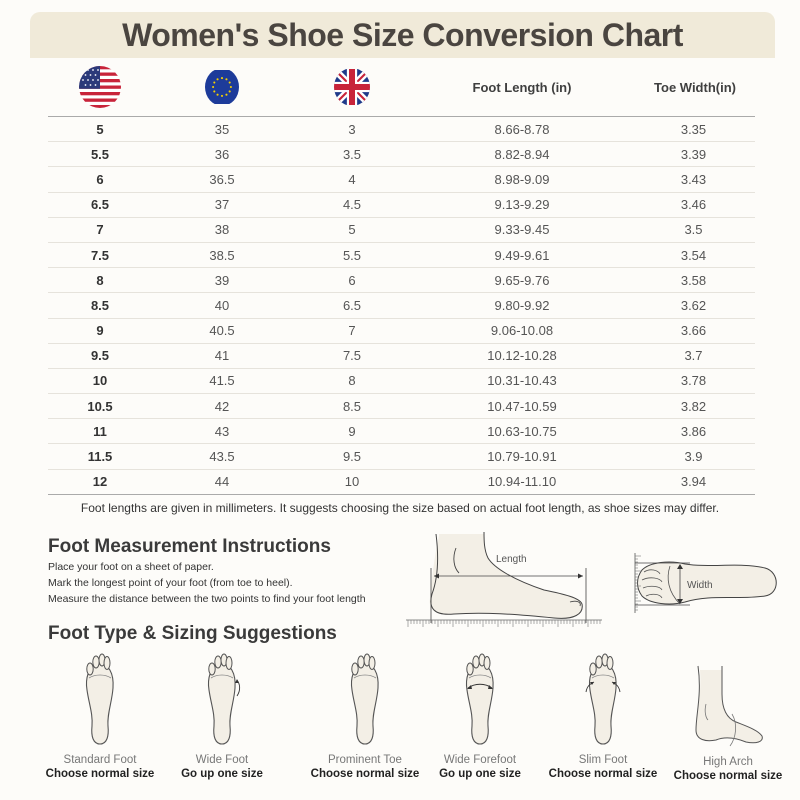  I want to click on uk-size-cell: 3.5, so click(352, 154).